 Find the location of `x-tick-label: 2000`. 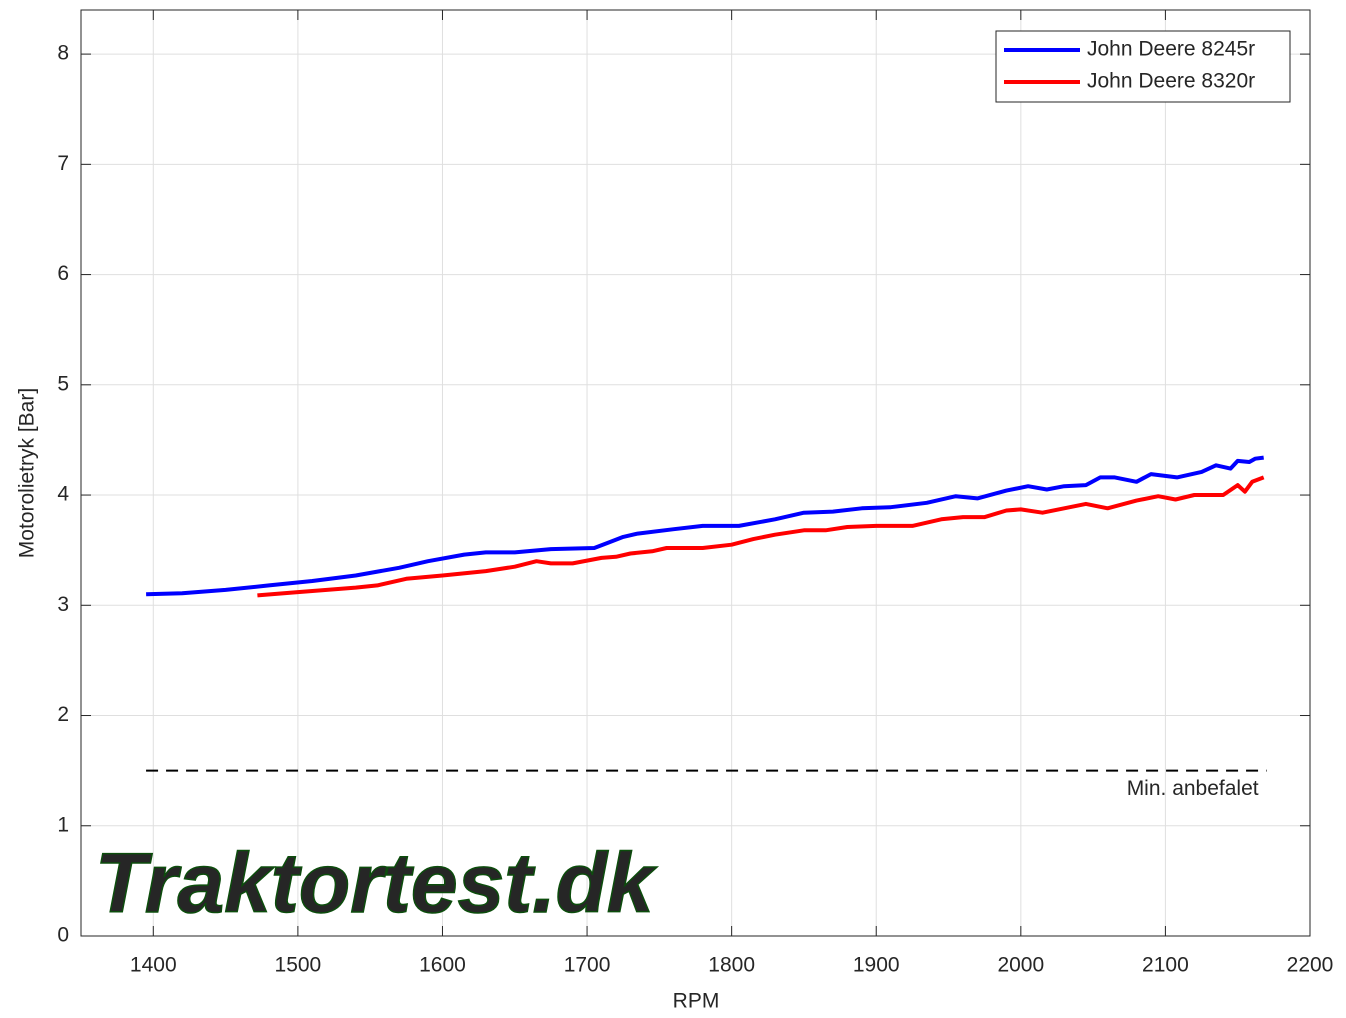

x-tick-label: 2000 is located at coordinates (1020, 965).